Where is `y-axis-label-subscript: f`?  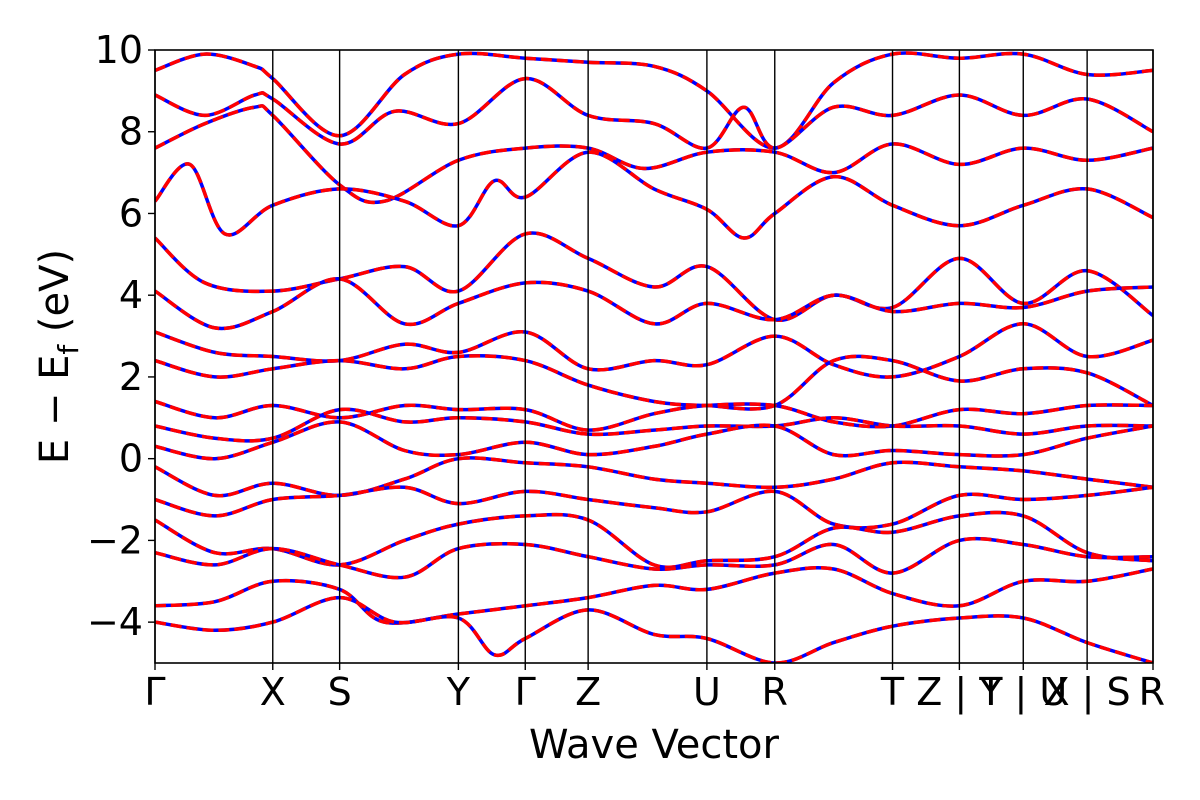 y-axis-label-subscript: f is located at coordinates (68, 349).